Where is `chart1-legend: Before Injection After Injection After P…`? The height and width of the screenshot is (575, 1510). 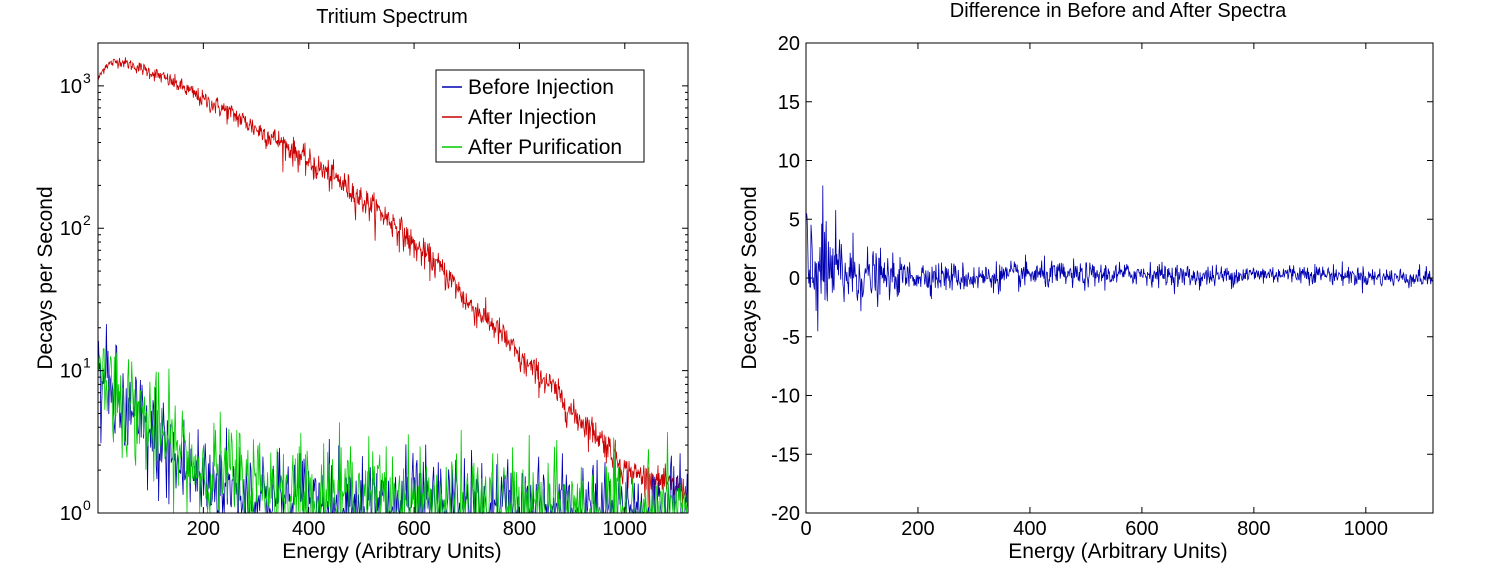 chart1-legend: Before Injection After Injection After P… is located at coordinates (540, 116).